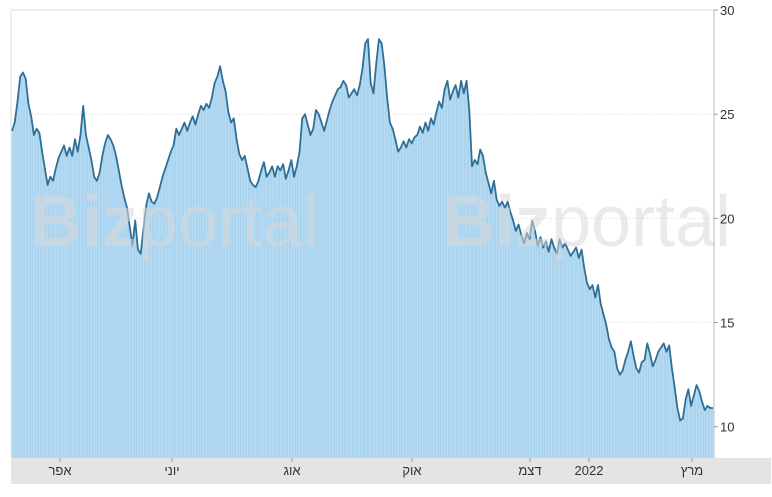  What do you see at coordinates (291, 470) in the screenshot?
I see `x-tick-label: אוג` at bounding box center [291, 470].